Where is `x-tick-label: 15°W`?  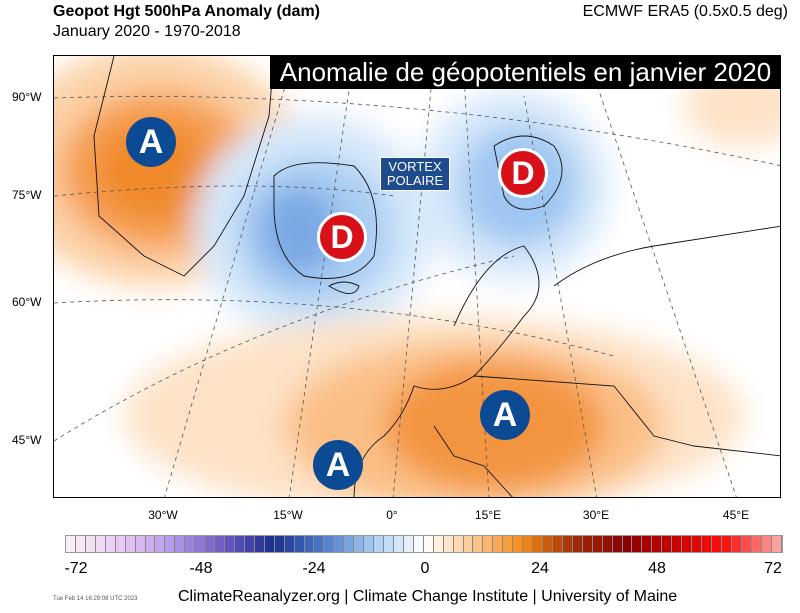
x-tick-label: 15°W is located at coordinates (288, 515).